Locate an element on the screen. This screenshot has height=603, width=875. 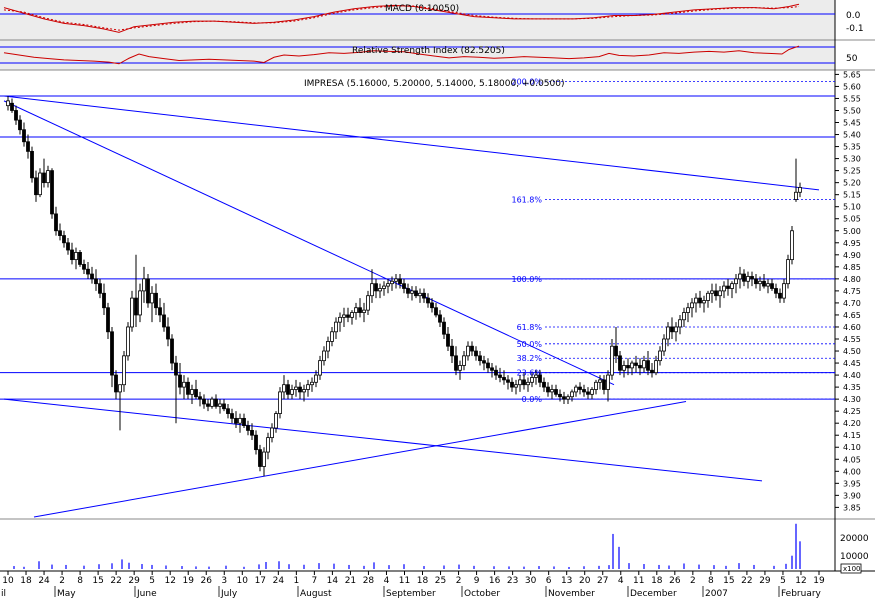
day-tick-label-28: 23 is located at coordinates (512, 581).